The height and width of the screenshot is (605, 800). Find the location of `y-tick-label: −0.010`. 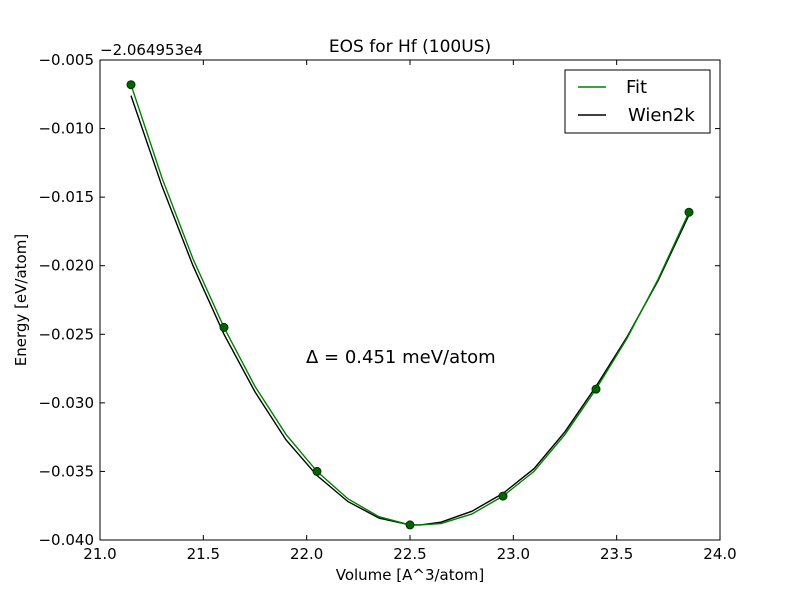

y-tick-label: −0.010 is located at coordinates (66, 129).